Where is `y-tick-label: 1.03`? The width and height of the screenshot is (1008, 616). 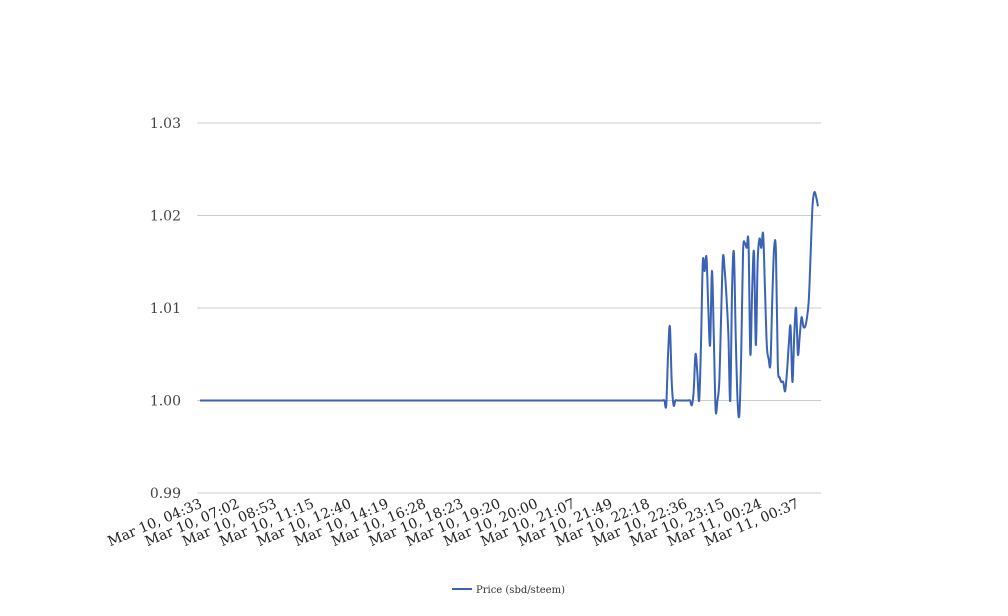
y-tick-label: 1.03 is located at coordinates (165, 124).